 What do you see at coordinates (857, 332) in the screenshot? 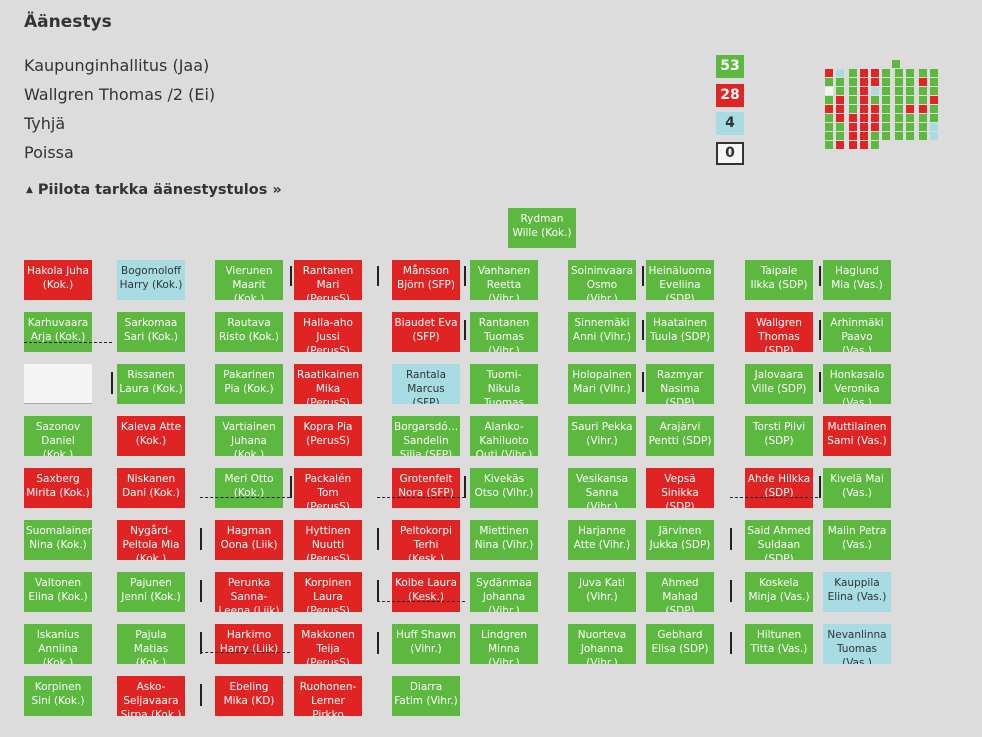
I see `seat: Arhinmäki Paavo (Vas.)` at bounding box center [857, 332].